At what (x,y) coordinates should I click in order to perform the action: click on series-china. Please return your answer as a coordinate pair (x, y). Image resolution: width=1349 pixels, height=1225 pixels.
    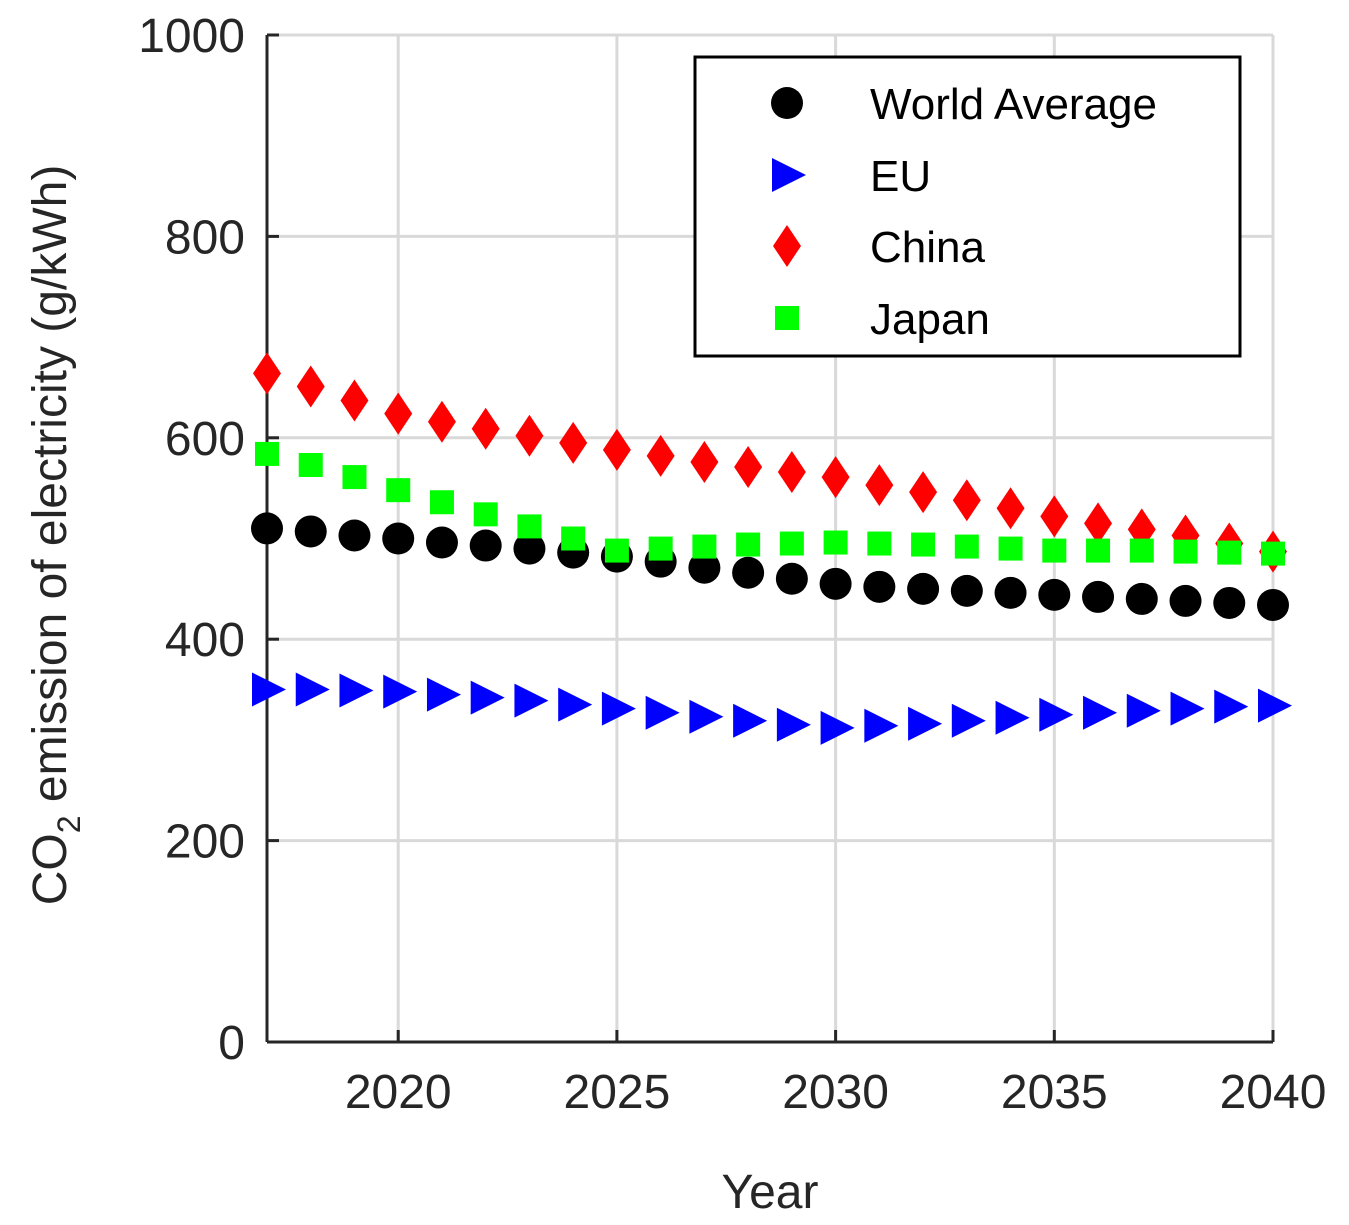
    Looking at the image, I should click on (770, 462).